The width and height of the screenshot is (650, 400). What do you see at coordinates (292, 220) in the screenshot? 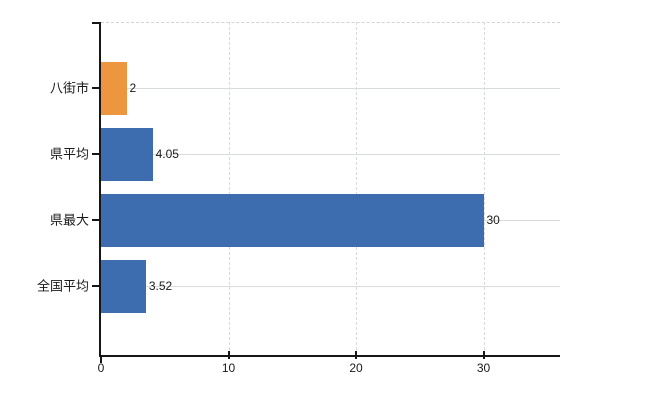
I see `bar-県最大` at bounding box center [292, 220].